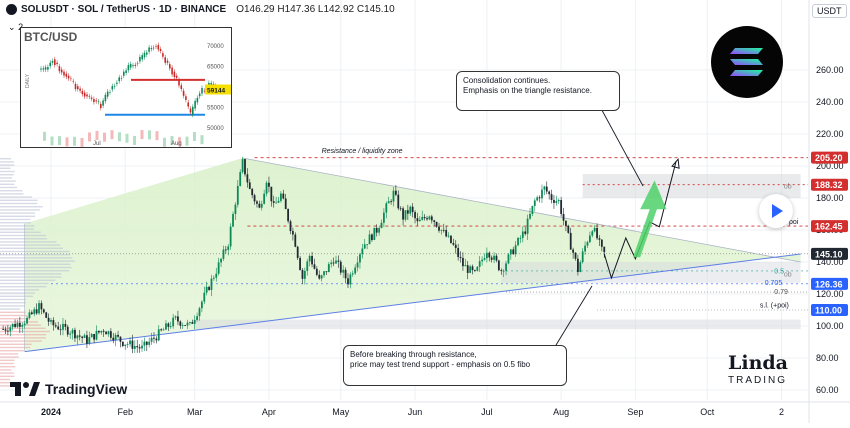  Describe the element at coordinates (37, 272) in the screenshot. I see `volume-profile` at that location.